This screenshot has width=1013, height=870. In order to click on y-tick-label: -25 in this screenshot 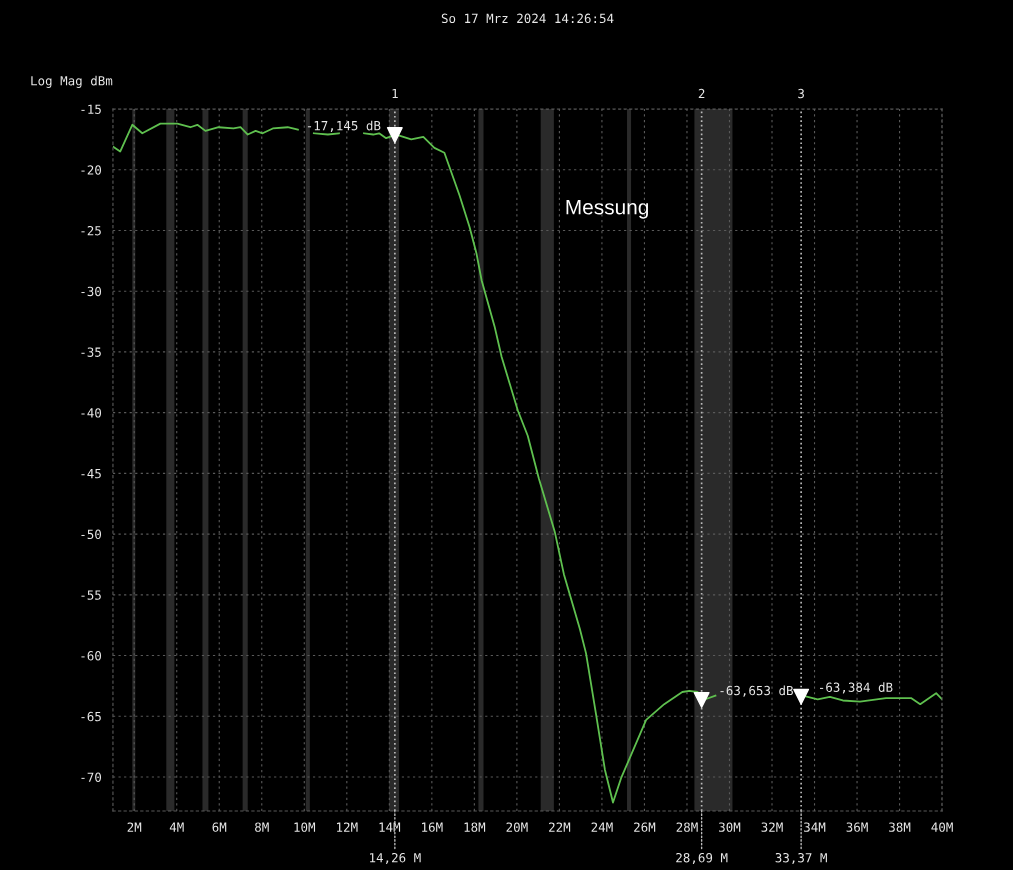, I will do `click(91, 230)`.